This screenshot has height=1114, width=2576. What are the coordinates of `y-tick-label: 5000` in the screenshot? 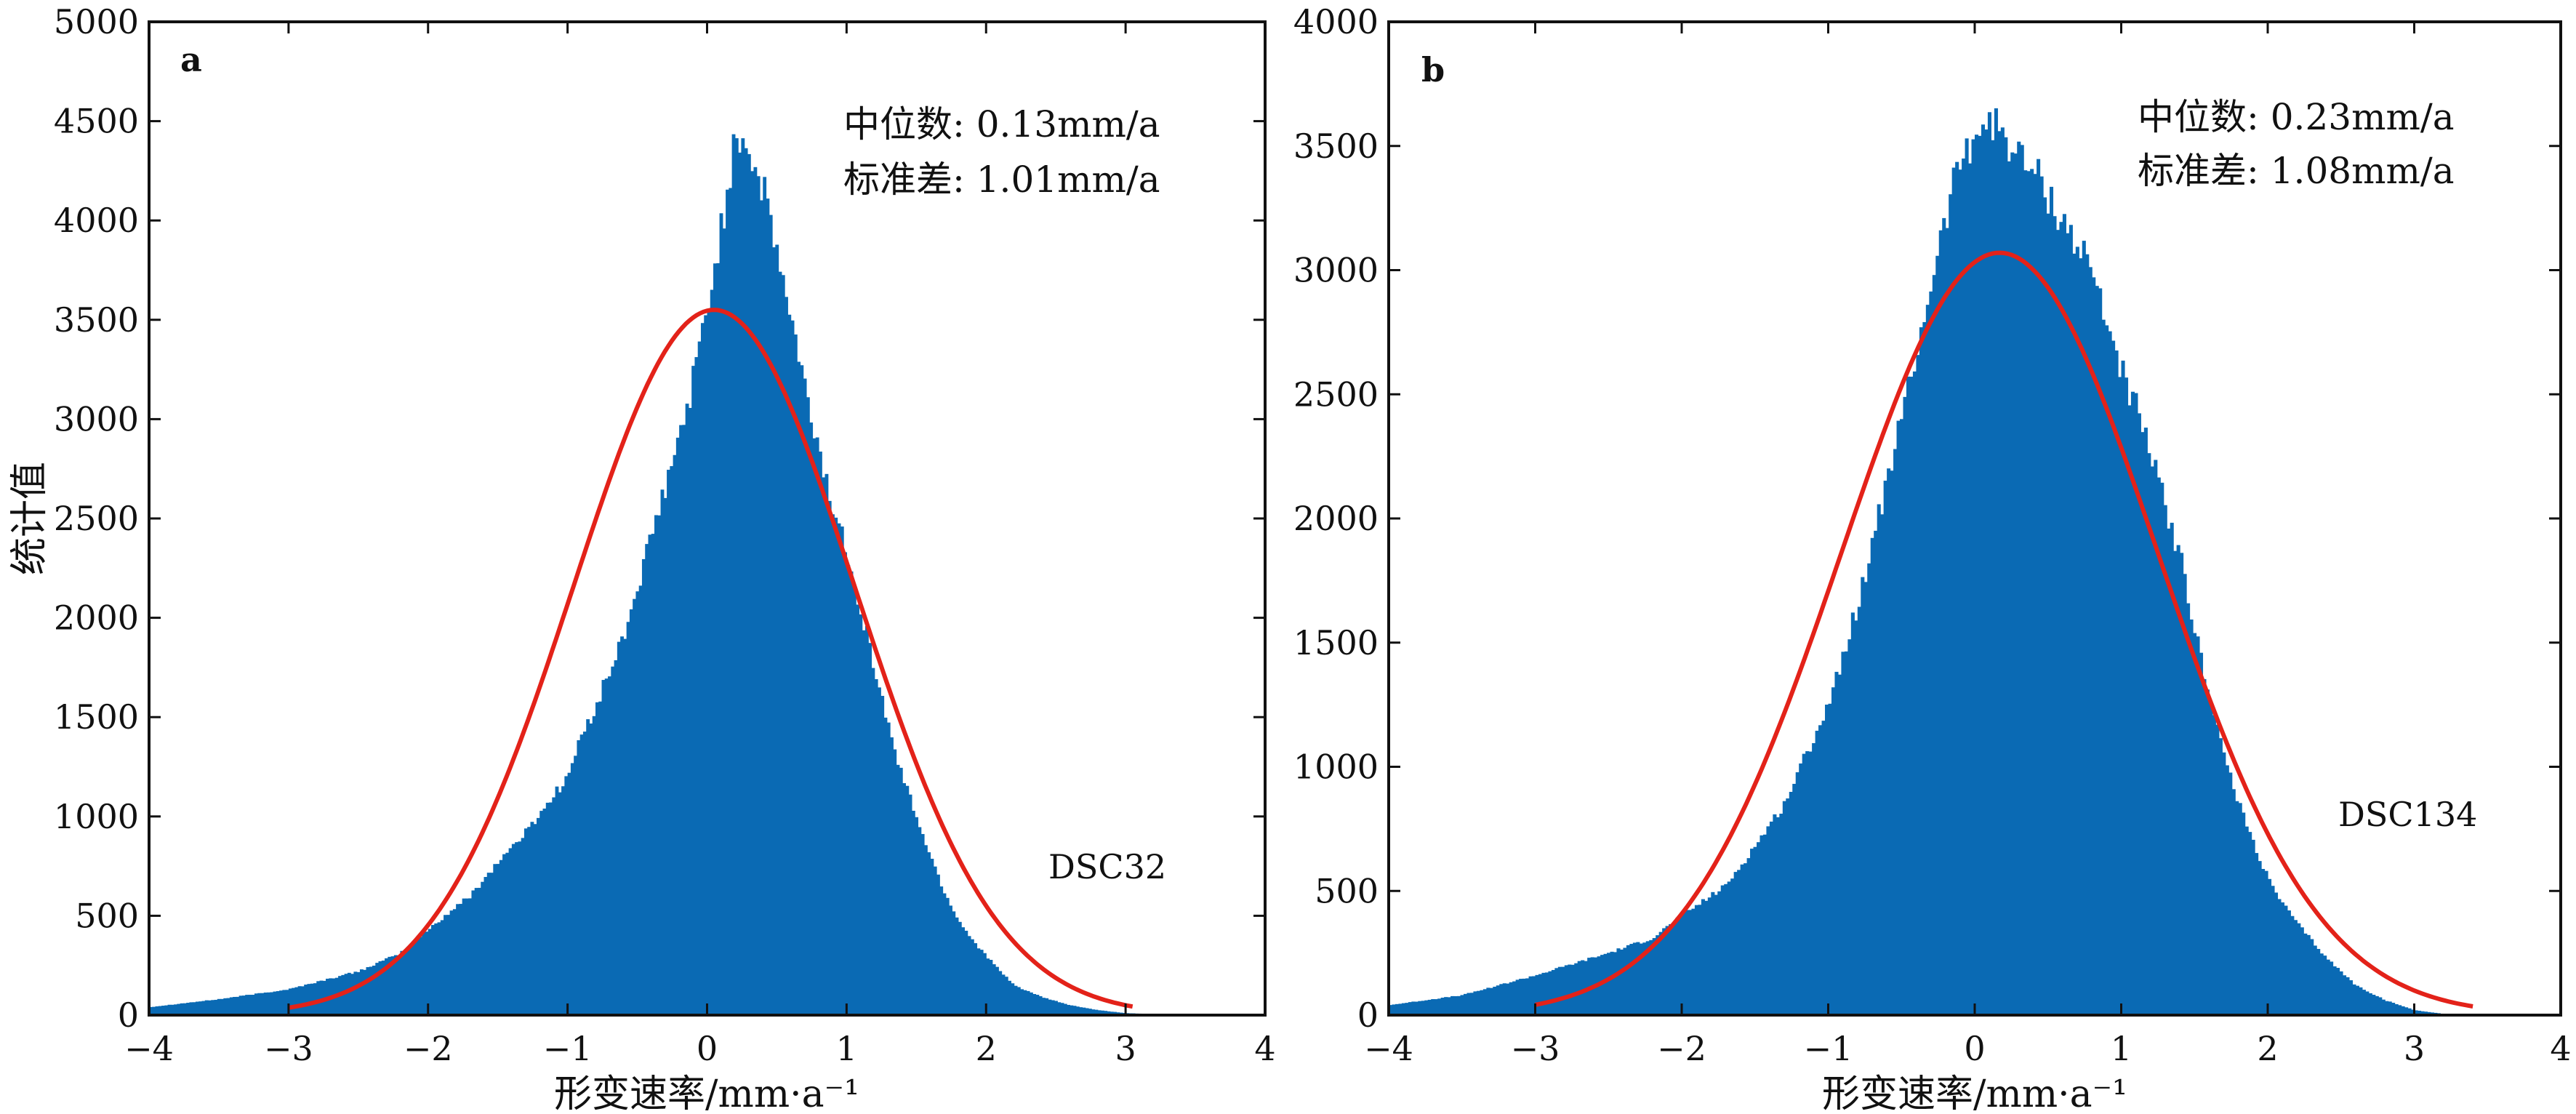 It's located at (97, 22).